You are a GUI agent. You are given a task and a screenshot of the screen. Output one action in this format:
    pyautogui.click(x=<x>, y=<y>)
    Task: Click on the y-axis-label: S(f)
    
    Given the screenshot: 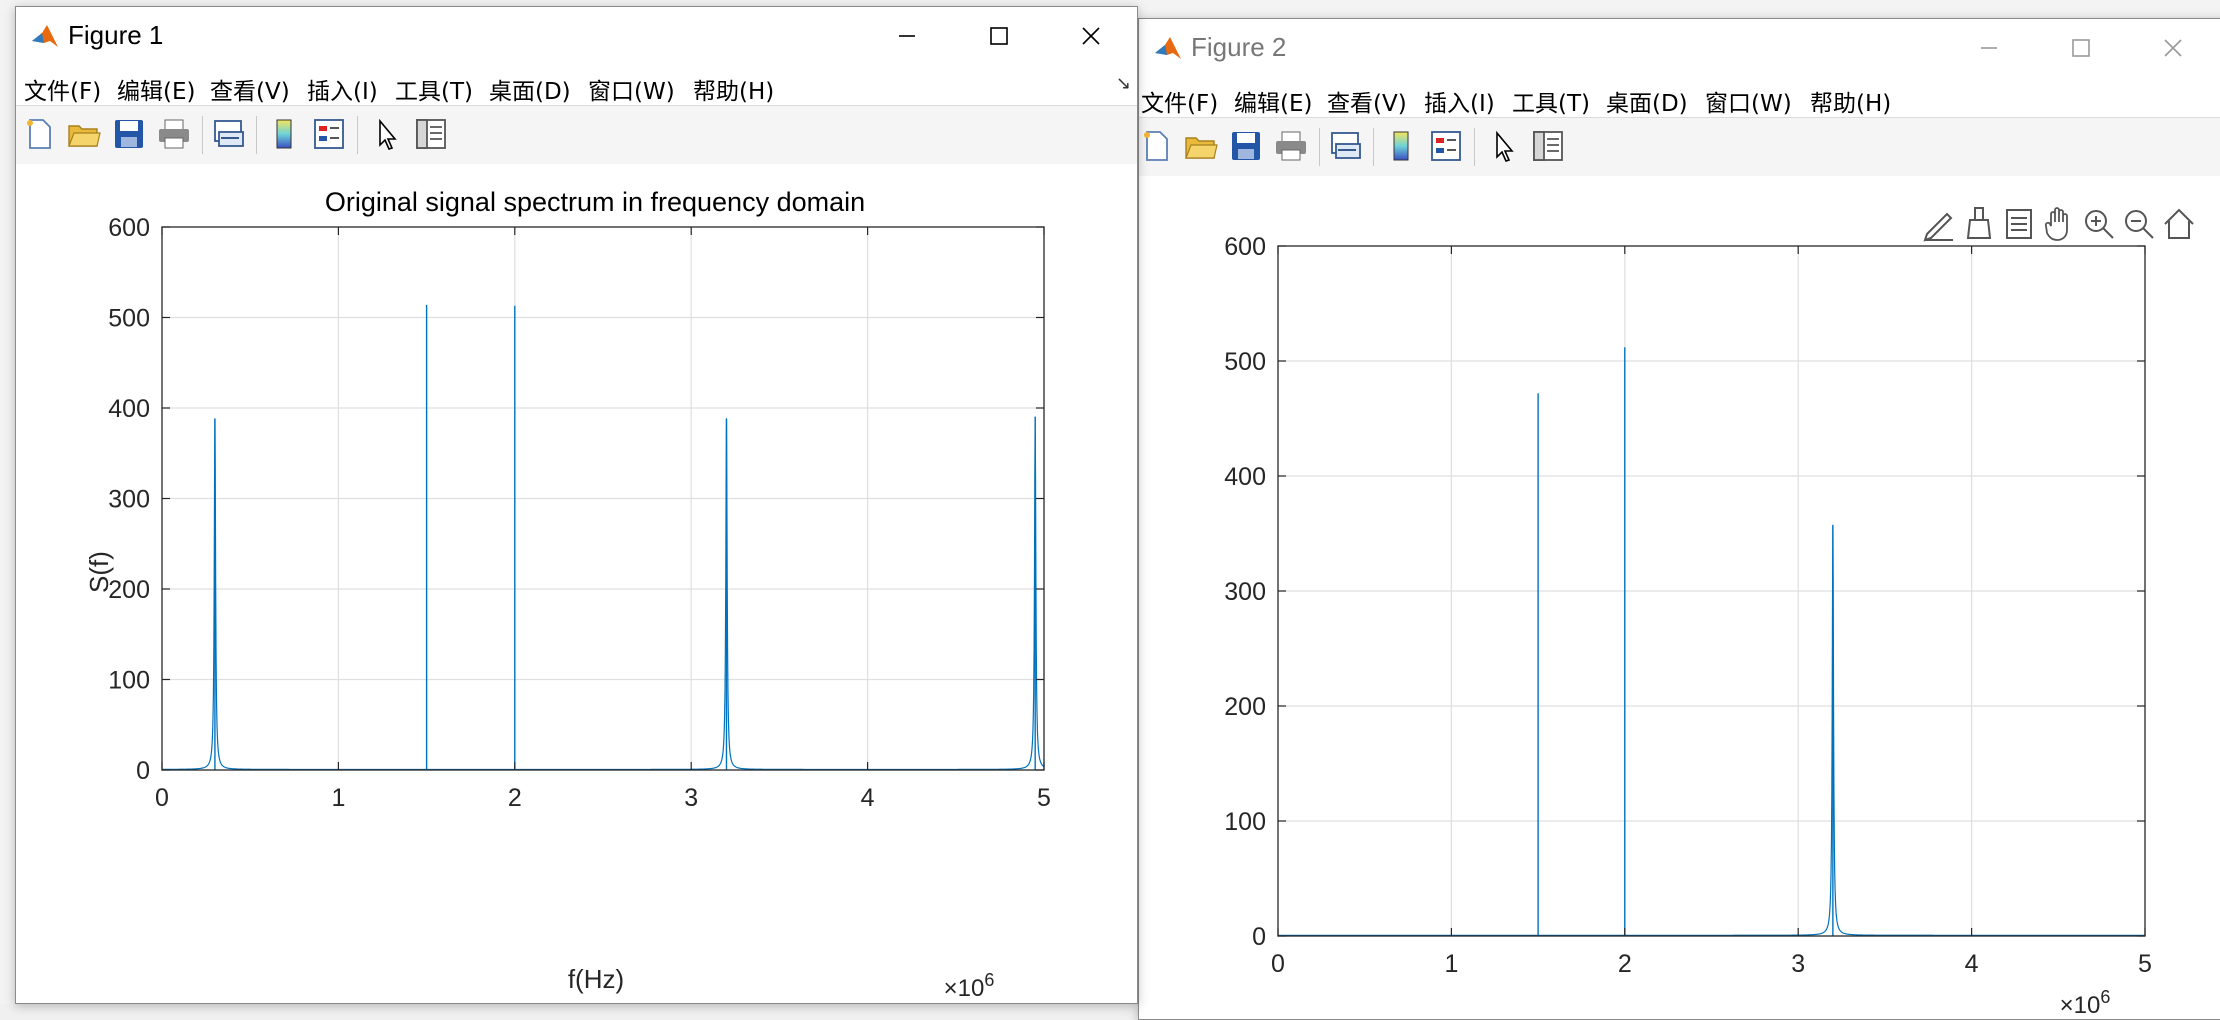 What is the action you would take?
    pyautogui.click(x=99, y=572)
    